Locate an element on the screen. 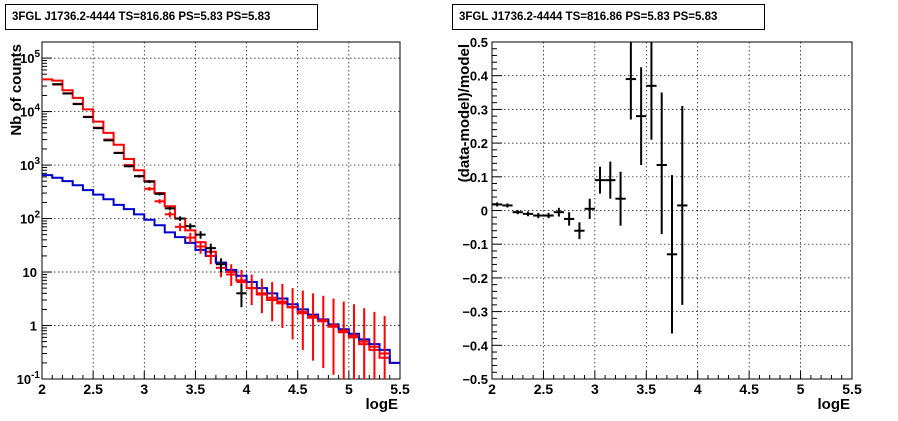  left-x-tick-label: 2.5 is located at coordinates (93, 389).